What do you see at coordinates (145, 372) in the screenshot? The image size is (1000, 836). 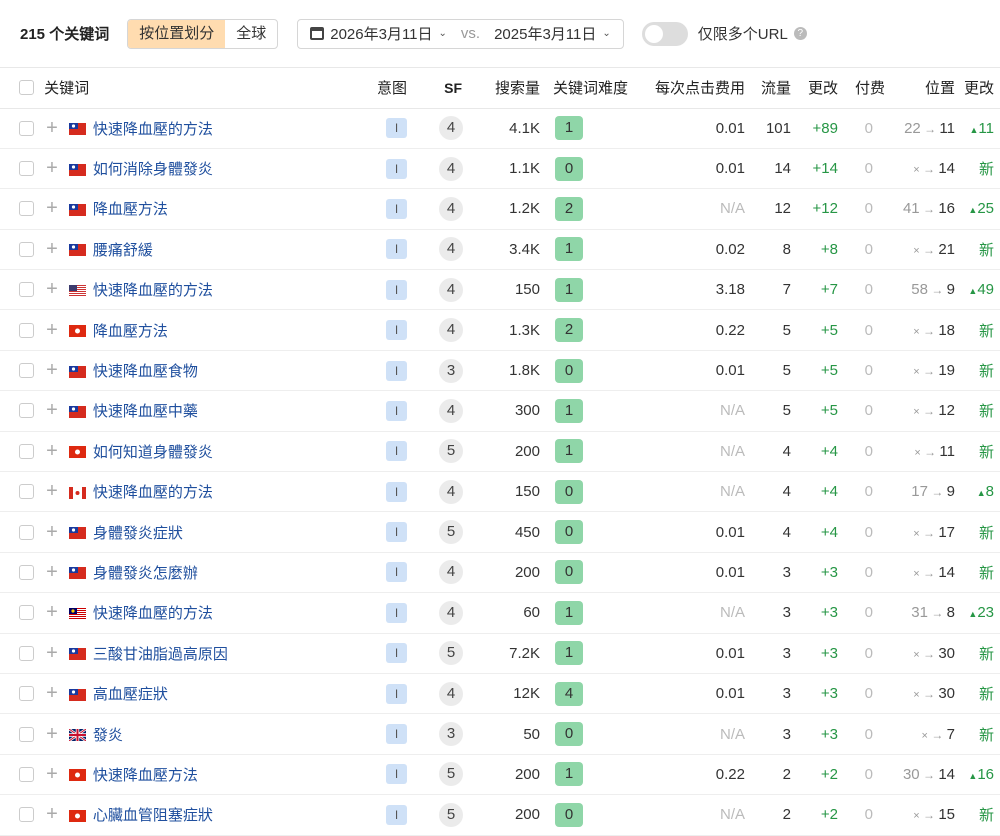 I see `keyword-link: 快速降血壓食物` at bounding box center [145, 372].